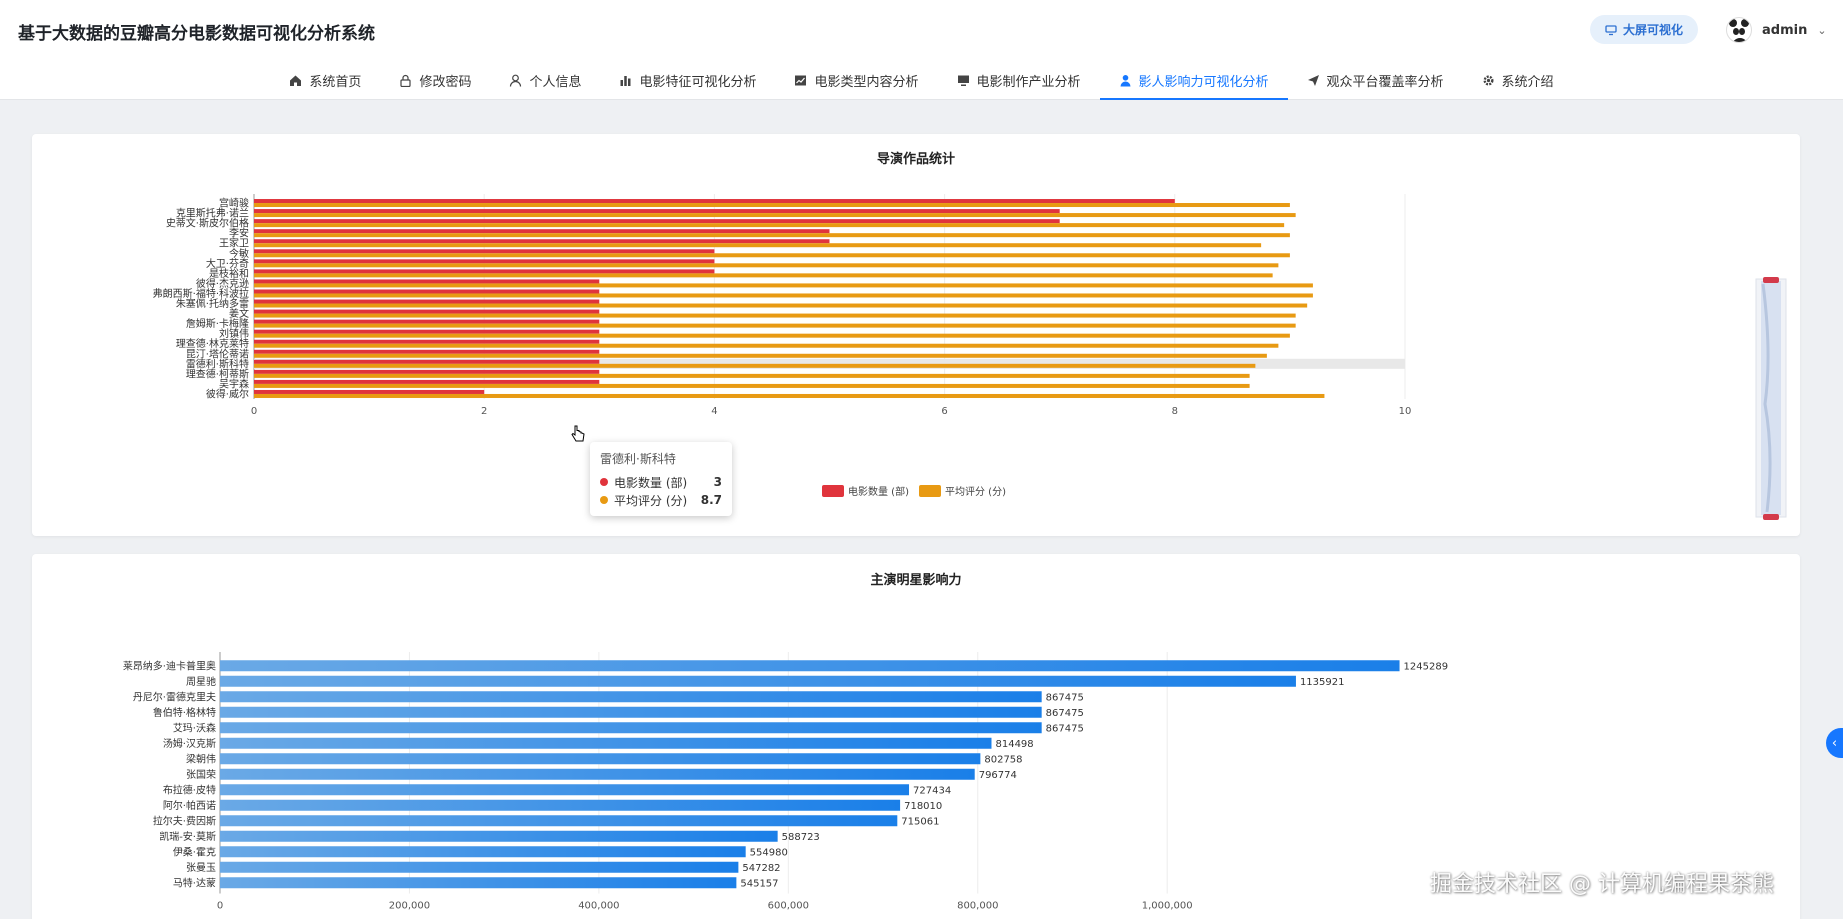  I want to click on nav-item-movie-features: 电影特征可视化分析, so click(687, 80).